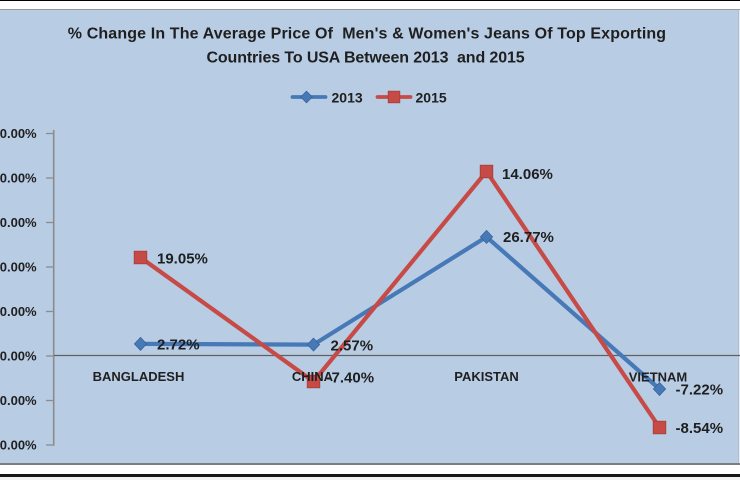 Image resolution: width=740 pixels, height=480 pixels. What do you see at coordinates (313, 376) in the screenshot?
I see `svg-text: CHINA` at bounding box center [313, 376].